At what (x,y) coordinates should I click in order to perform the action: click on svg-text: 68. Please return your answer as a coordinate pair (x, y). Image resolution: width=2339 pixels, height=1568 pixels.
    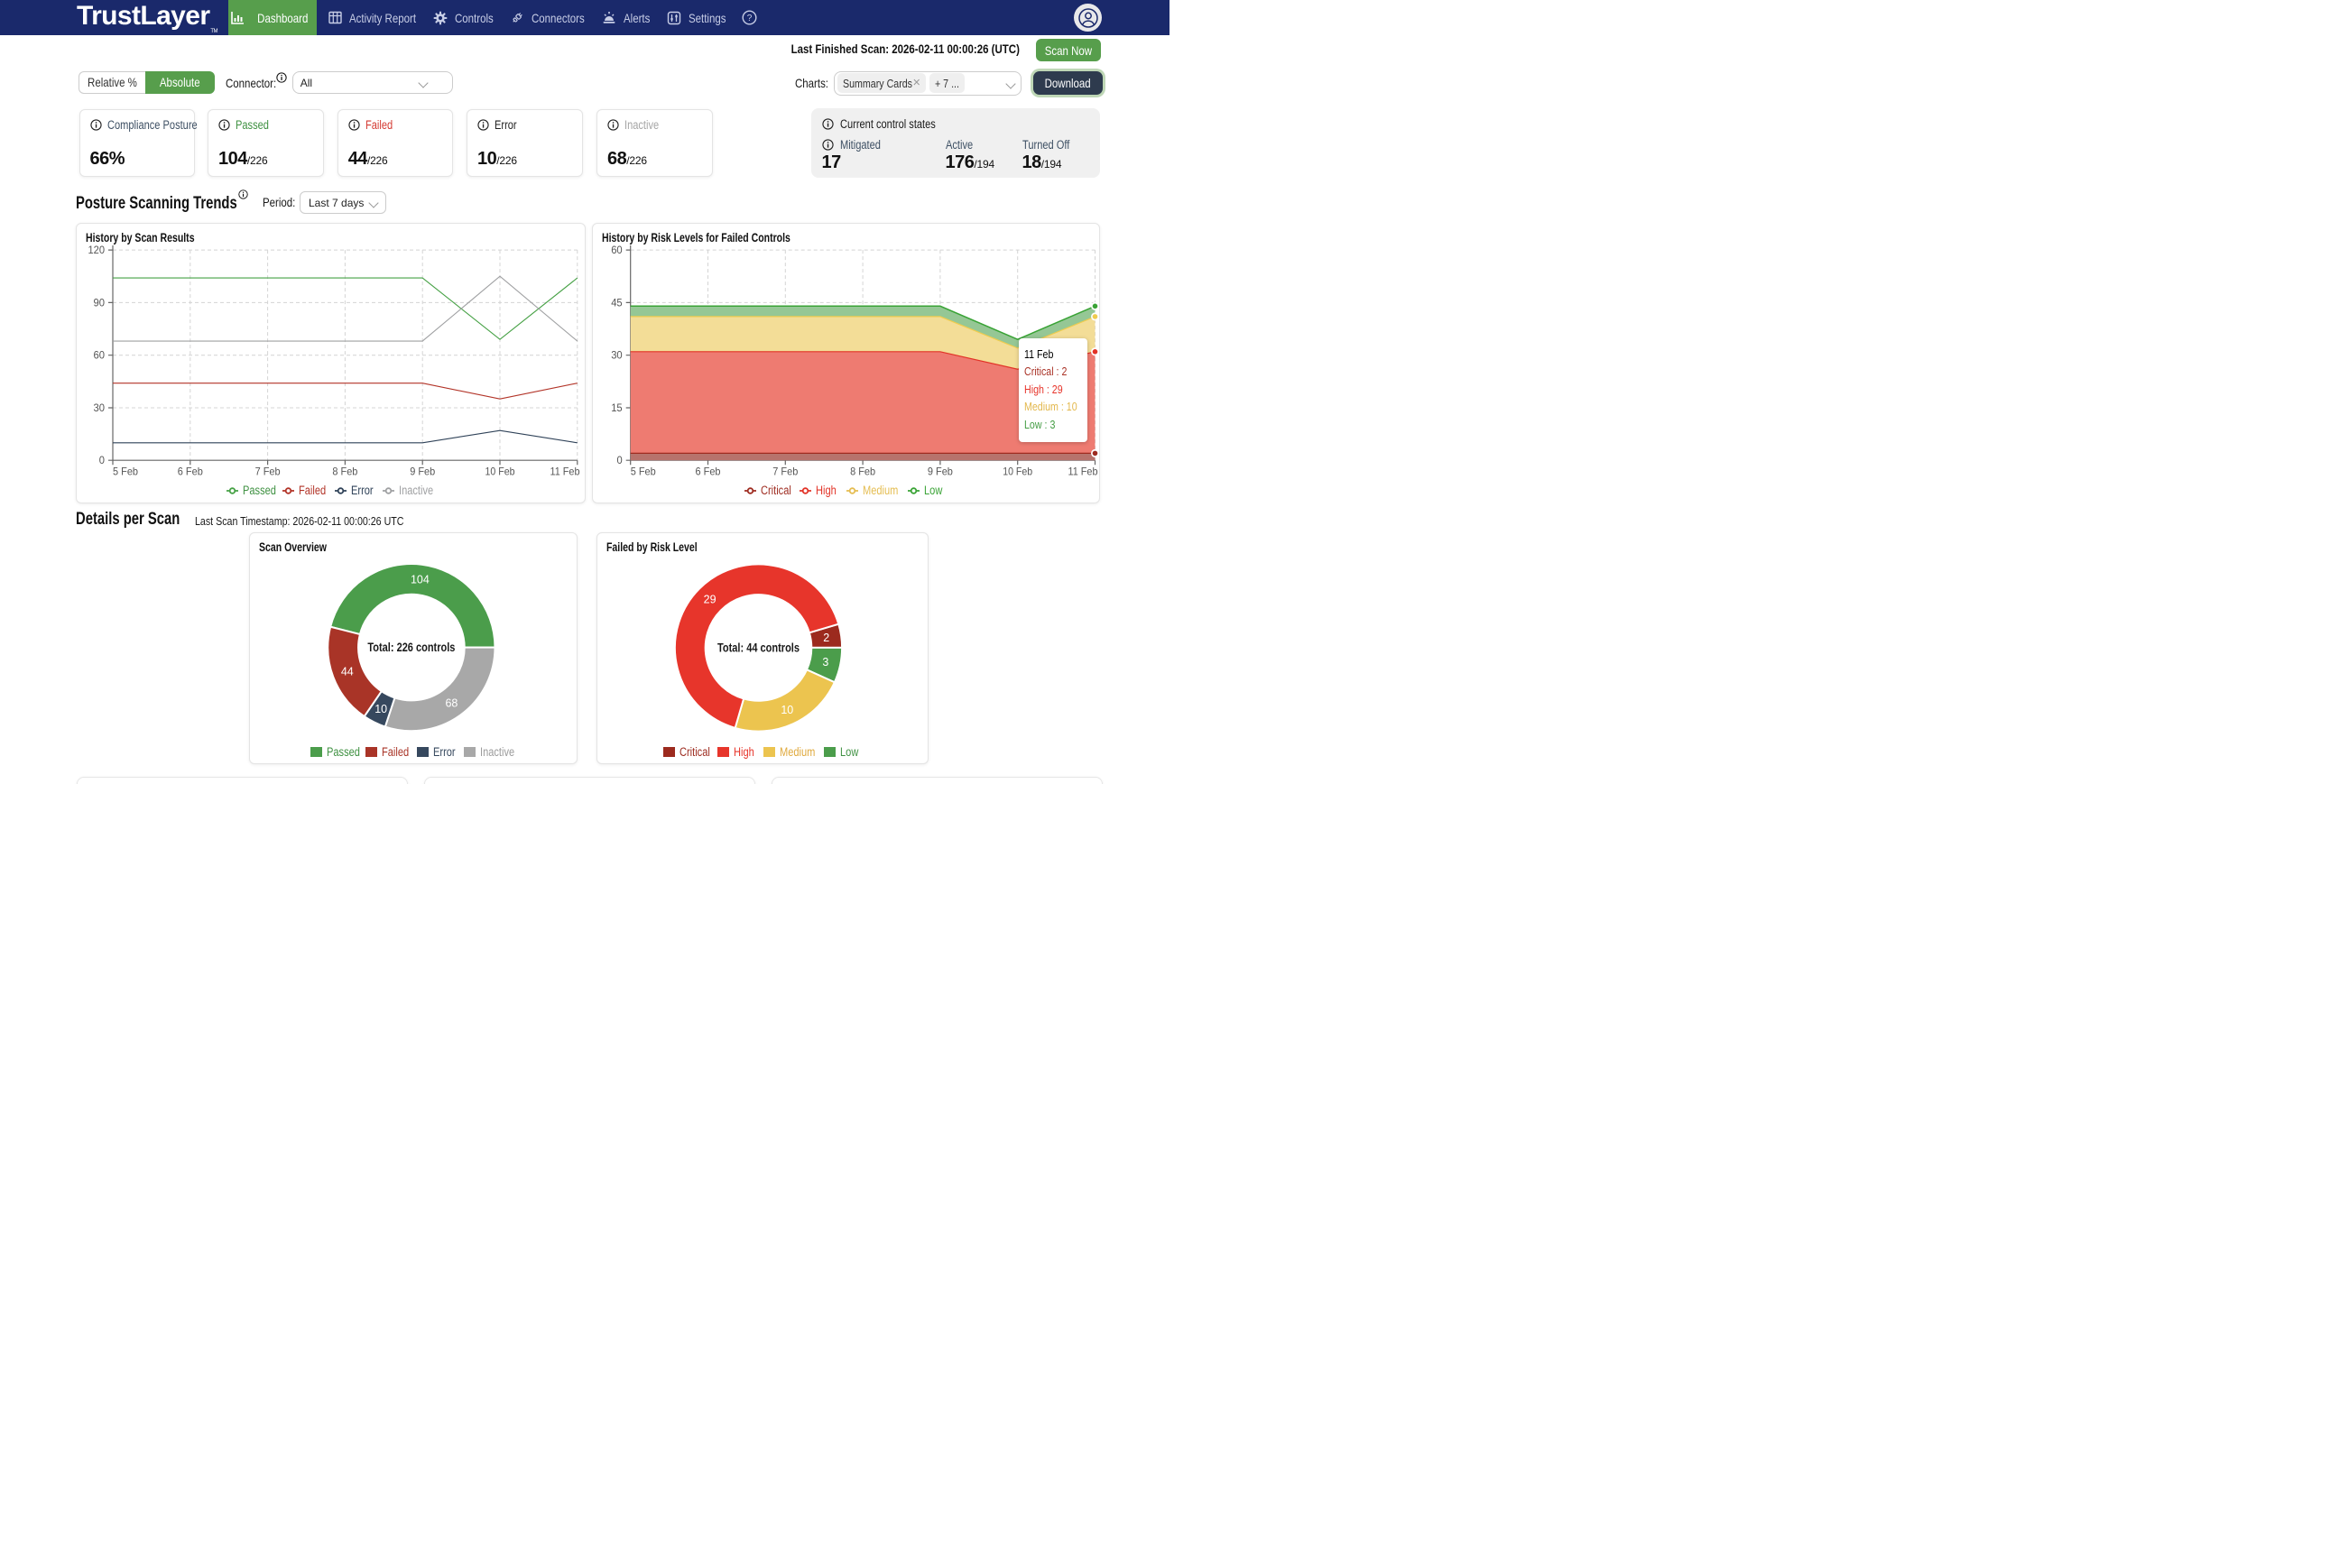
    Looking at the image, I should click on (452, 702).